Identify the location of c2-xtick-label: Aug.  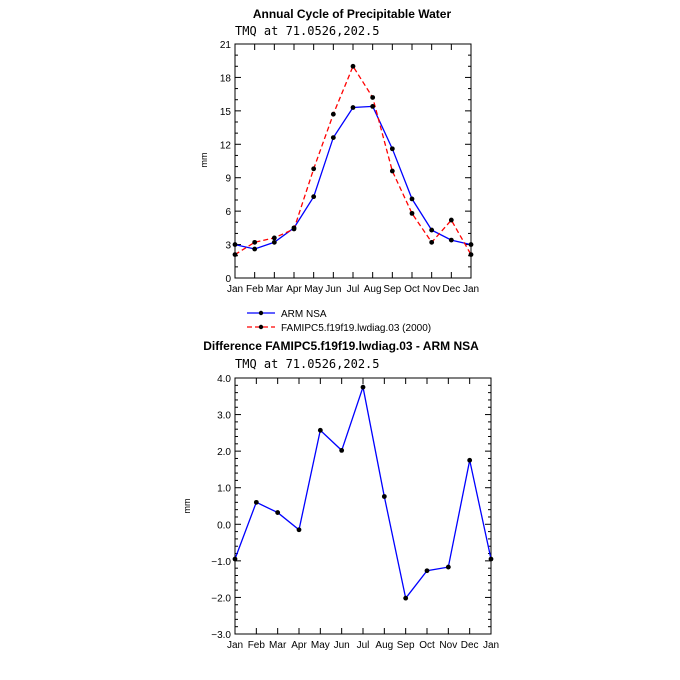
(384, 645).